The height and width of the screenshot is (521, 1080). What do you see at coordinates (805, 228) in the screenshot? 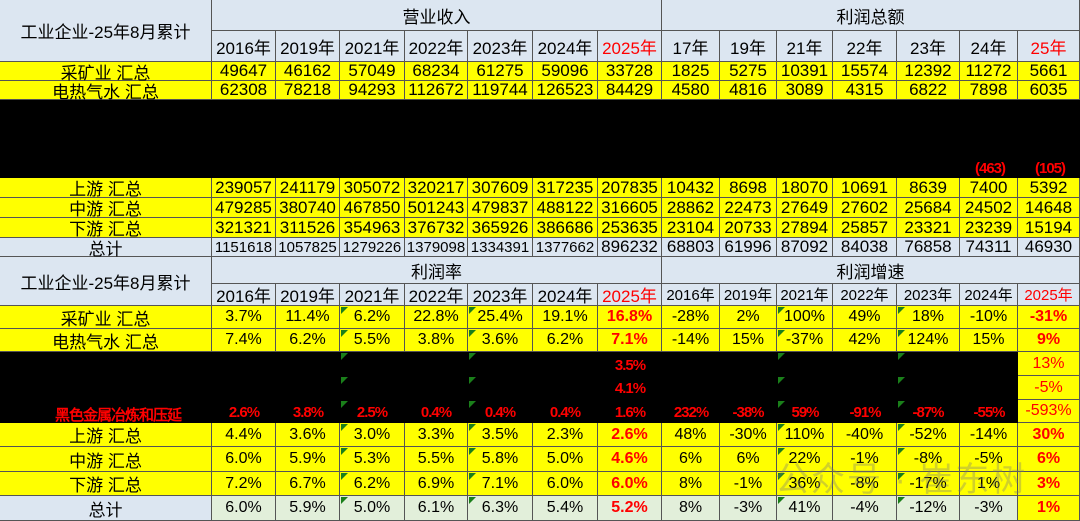
I see `profit-cell: 27894` at bounding box center [805, 228].